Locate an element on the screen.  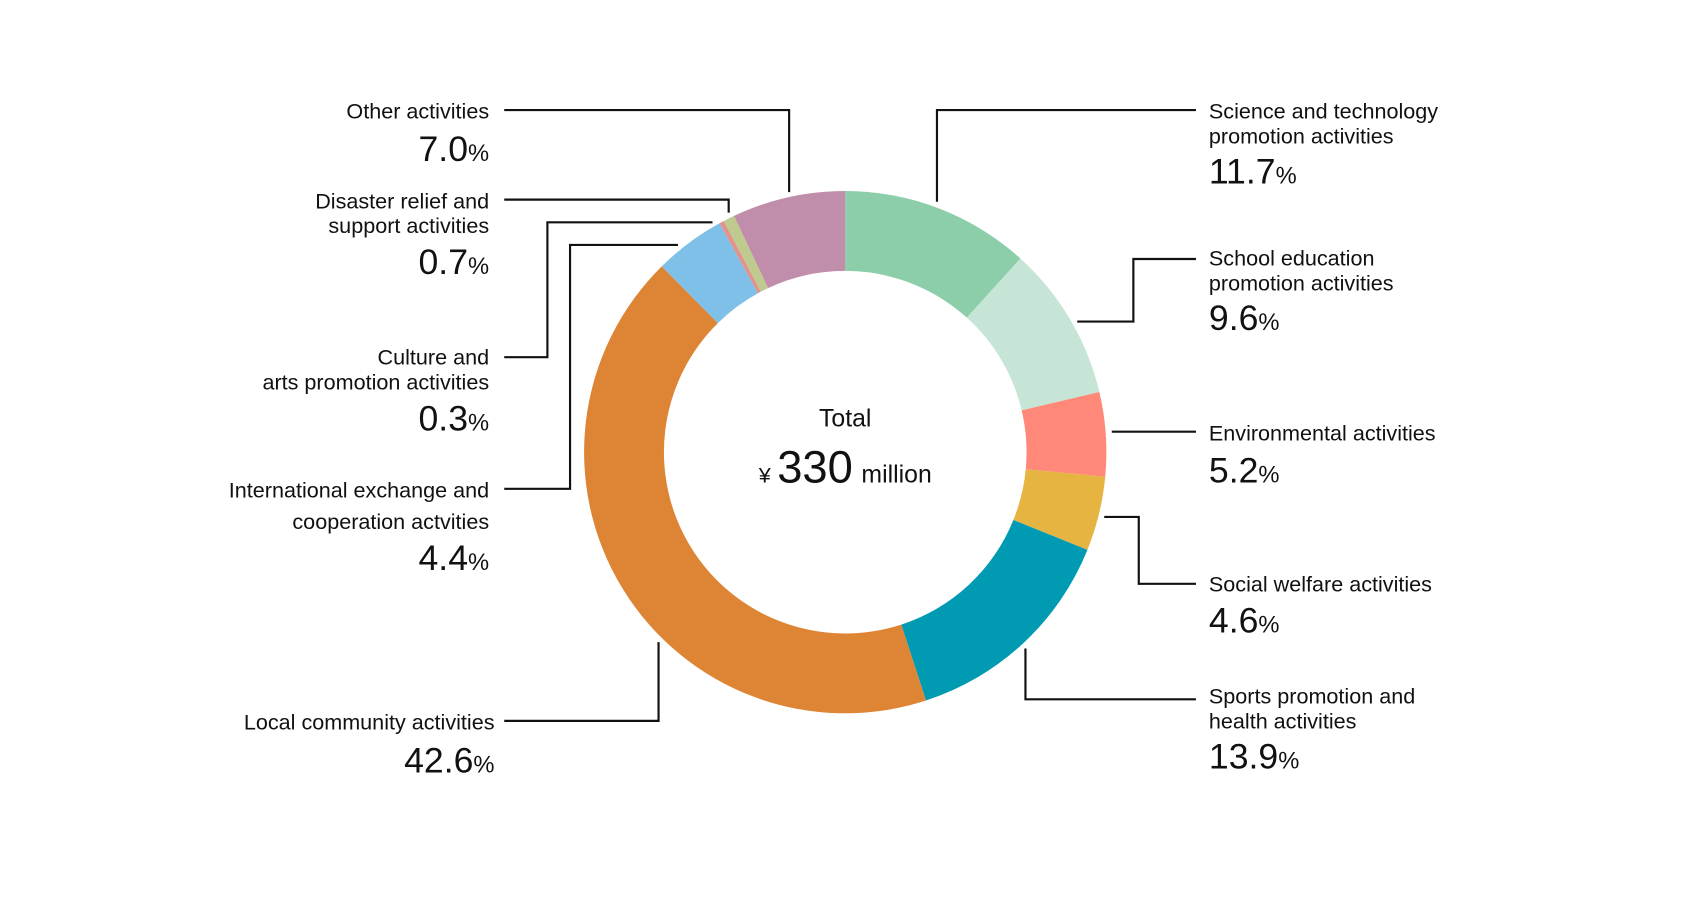
slice-value-number: 7.0 is located at coordinates (443, 149).